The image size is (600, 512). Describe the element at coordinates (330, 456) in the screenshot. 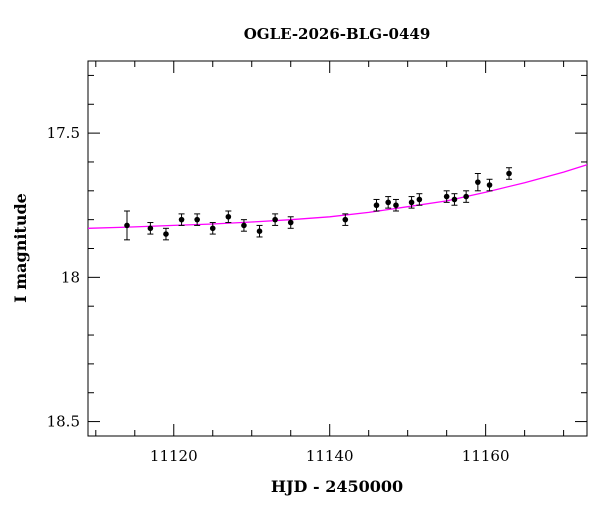

I see `x-tick-label: 11140` at that location.